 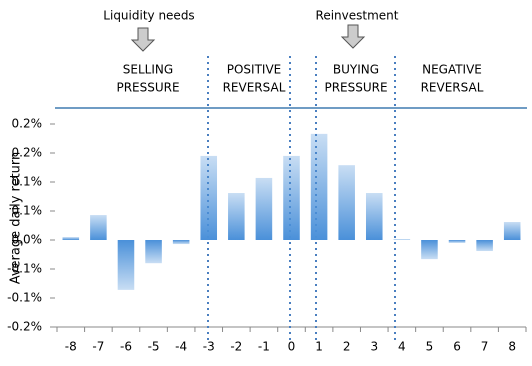 I want to click on x-tick-label: 2, so click(x=347, y=347).